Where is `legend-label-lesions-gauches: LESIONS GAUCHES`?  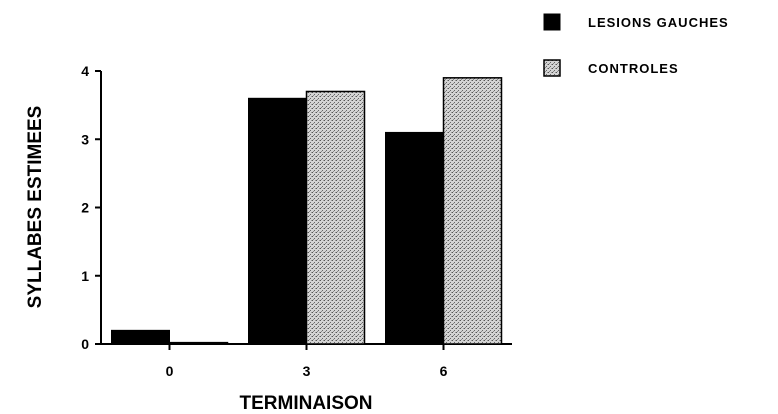
legend-label-lesions-gauches: LESIONS GAUCHES is located at coordinates (658, 22).